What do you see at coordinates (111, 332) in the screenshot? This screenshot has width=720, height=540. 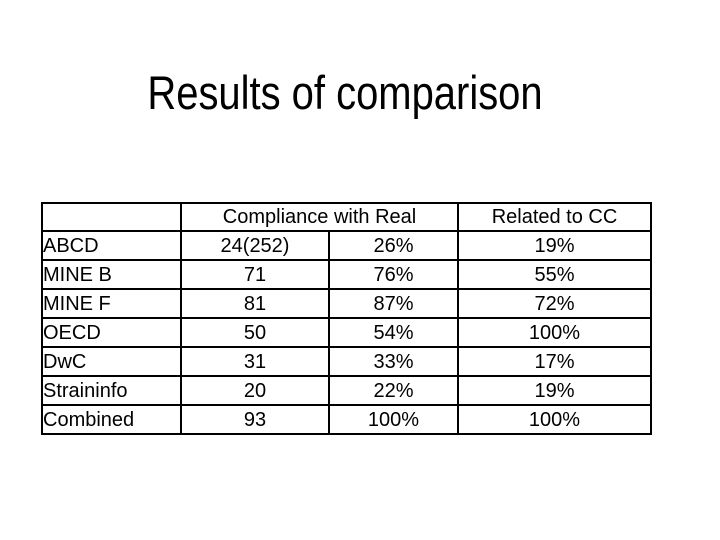 I see `row-label: OECD` at bounding box center [111, 332].